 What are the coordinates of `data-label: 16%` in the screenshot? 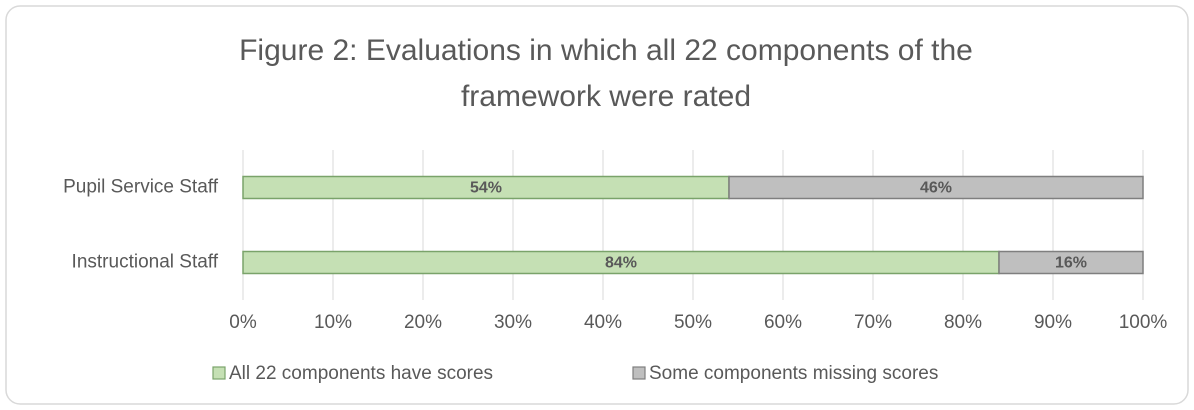 It's located at (1071, 263).